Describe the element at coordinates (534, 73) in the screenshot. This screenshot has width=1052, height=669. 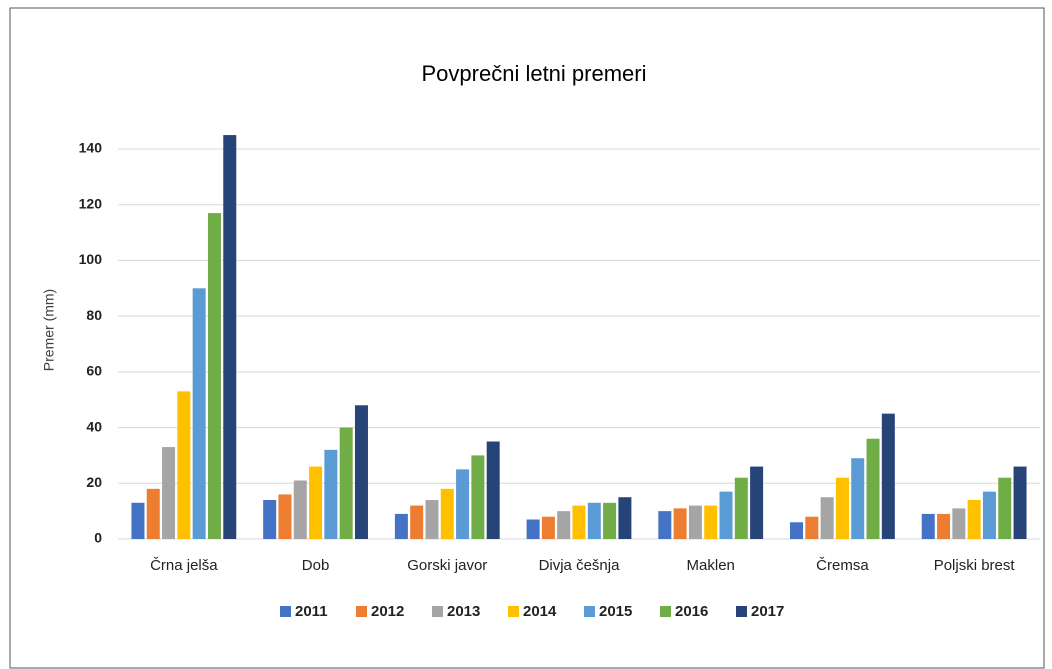
I see `chart-title: Povprečni letni premeri` at that location.